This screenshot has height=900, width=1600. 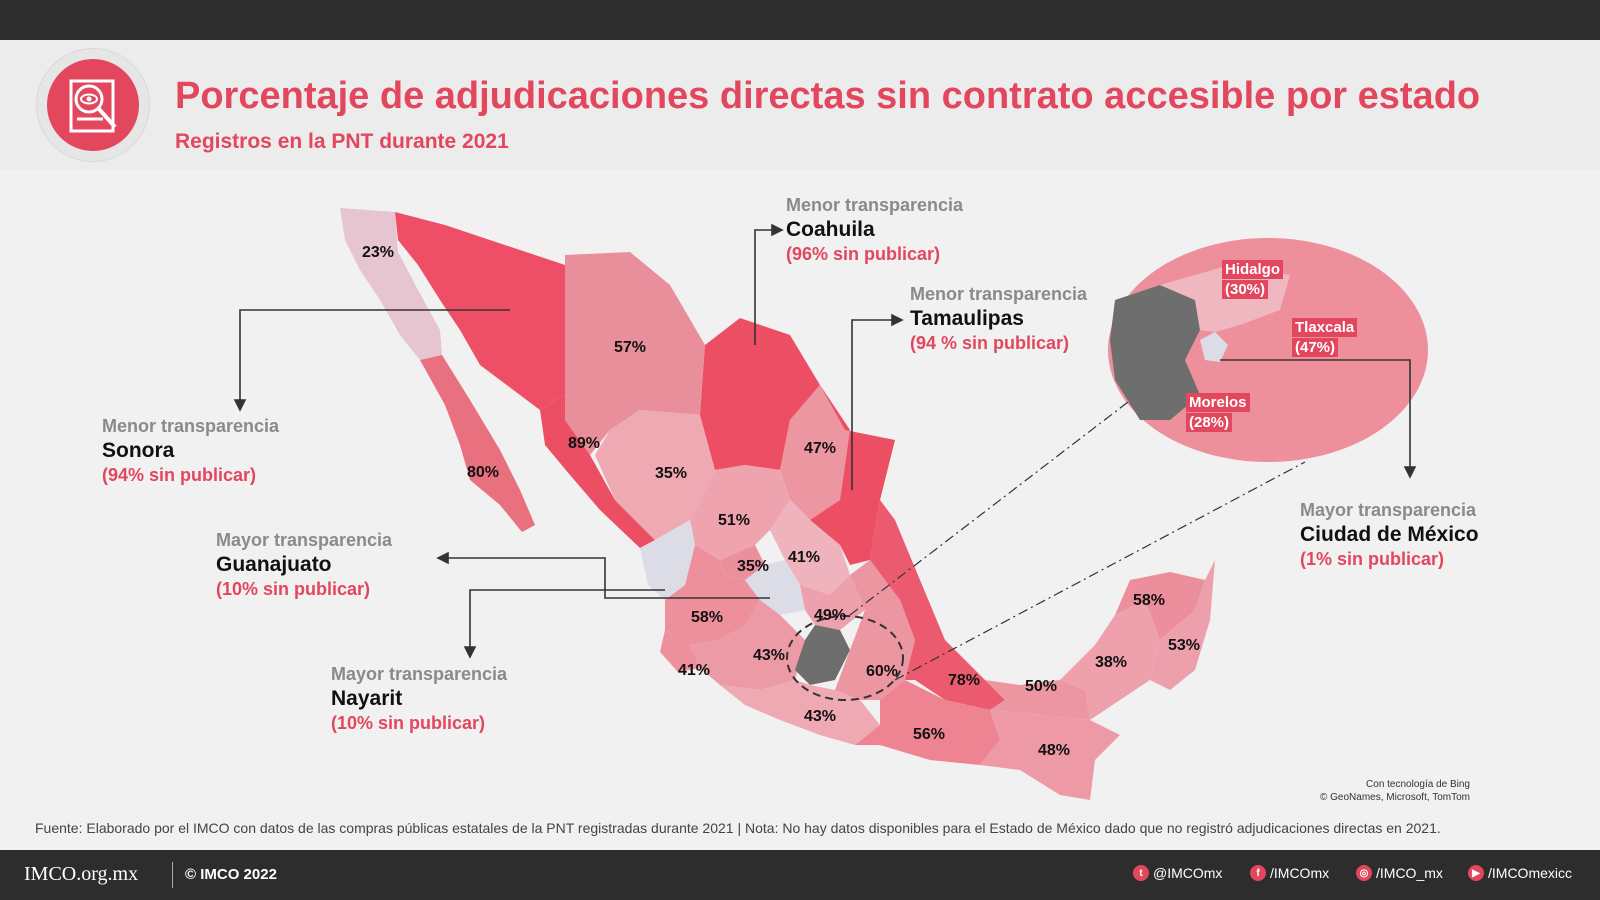 I want to click on callout-state: Nayarit, so click(x=367, y=698).